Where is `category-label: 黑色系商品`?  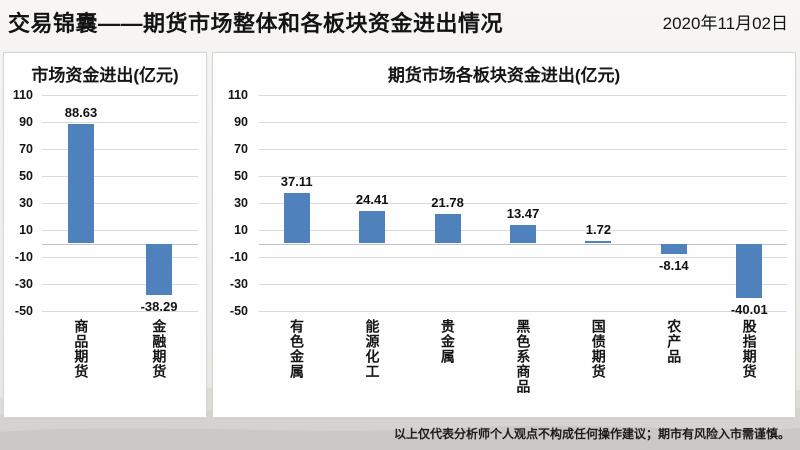
category-label: 黑色系商品 is located at coordinates (523, 356).